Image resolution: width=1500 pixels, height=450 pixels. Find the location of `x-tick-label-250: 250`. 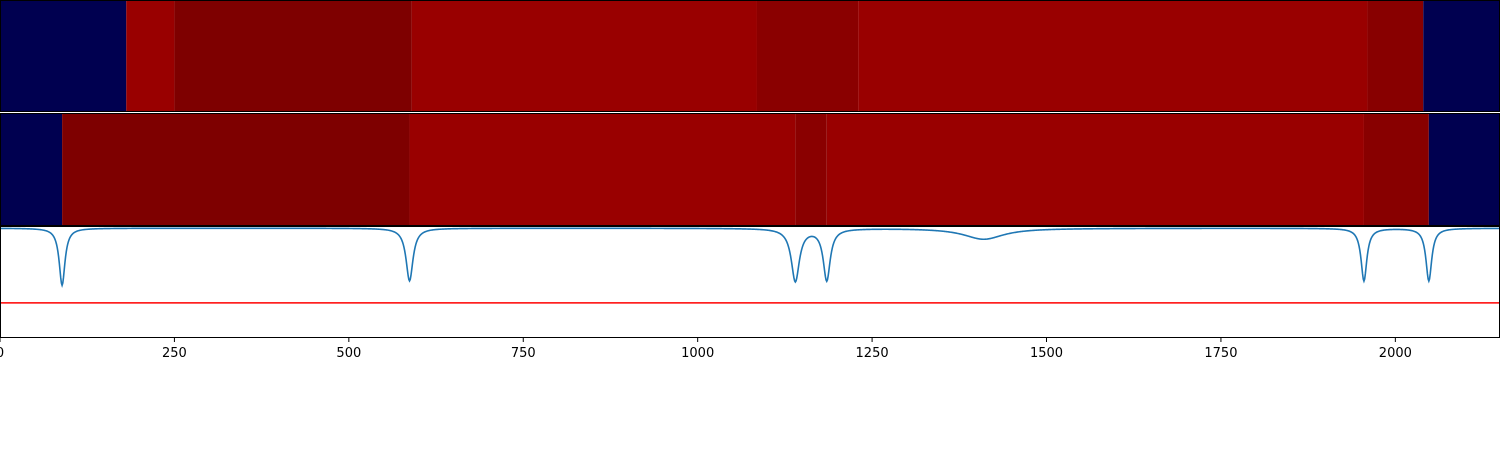

x-tick-label-250: 250 is located at coordinates (174, 353).